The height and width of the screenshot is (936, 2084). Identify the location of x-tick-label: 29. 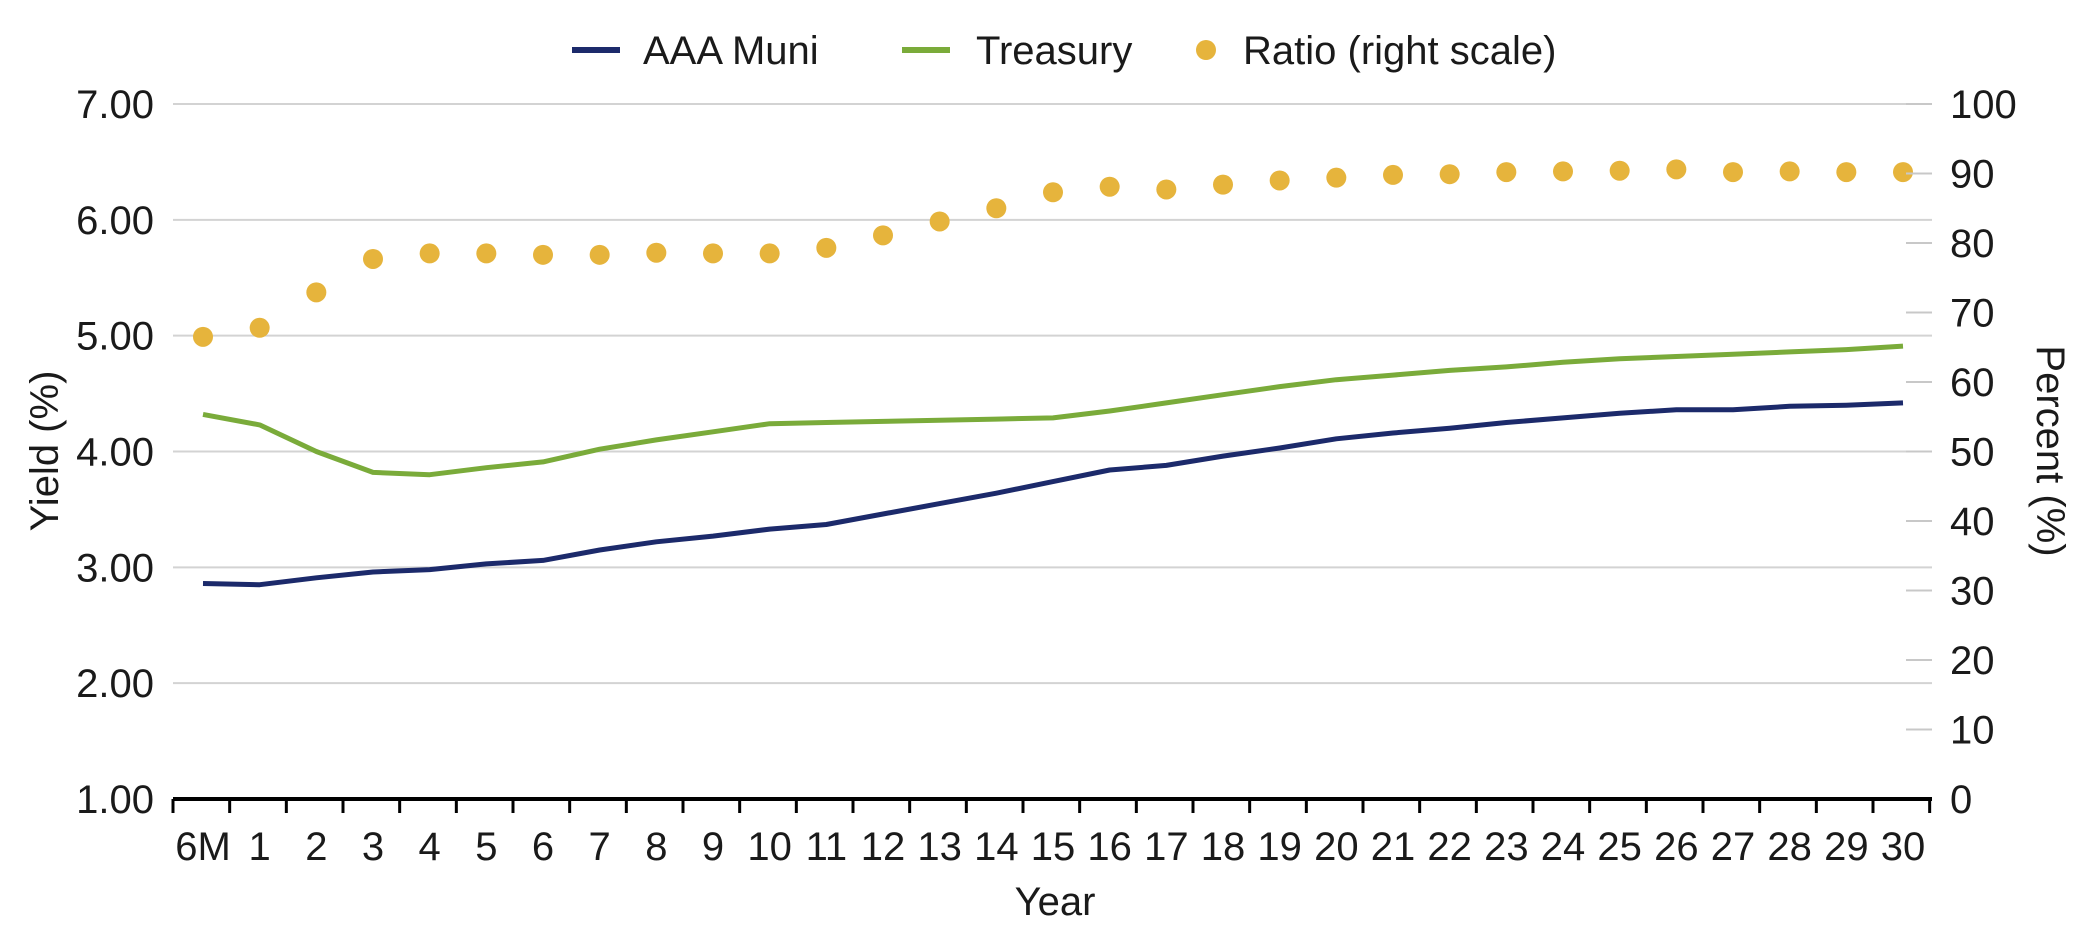
(1846, 847).